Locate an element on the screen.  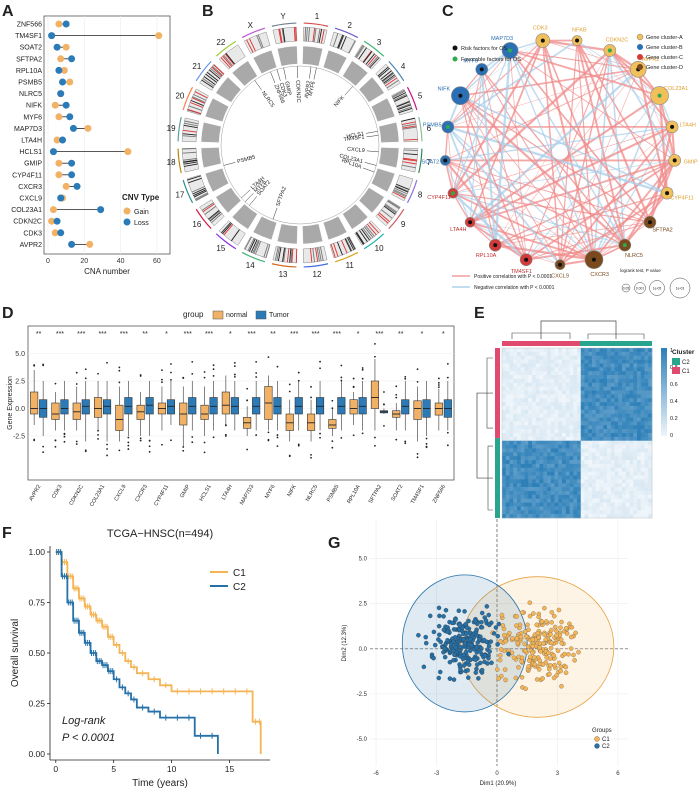
b-gene-label: SFTPA2 is located at coordinates (281, 196).